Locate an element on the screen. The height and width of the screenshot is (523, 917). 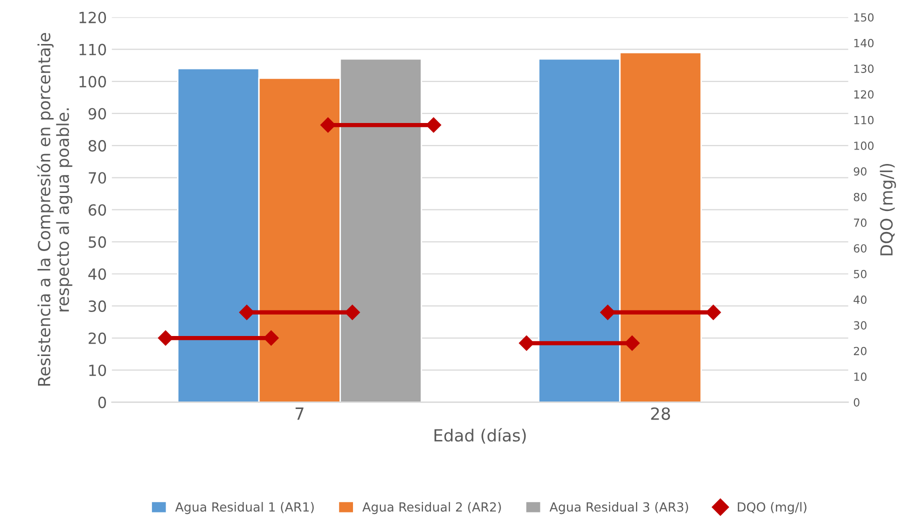
y-tick-label: 40 is located at coordinates (97, 274).